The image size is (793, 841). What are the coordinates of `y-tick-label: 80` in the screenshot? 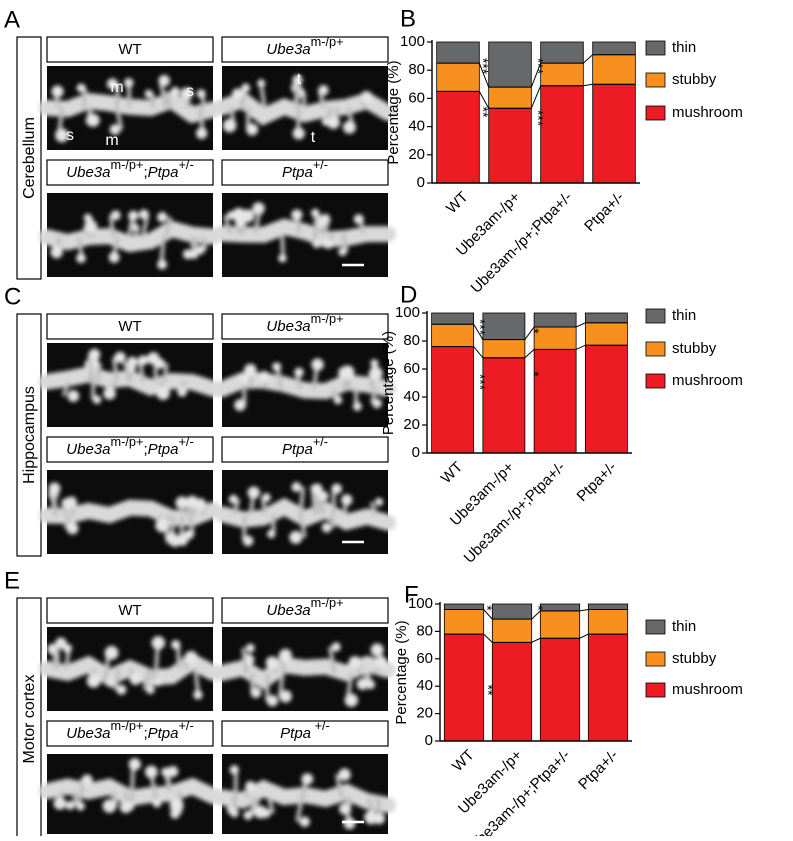 It's located at (424, 630).